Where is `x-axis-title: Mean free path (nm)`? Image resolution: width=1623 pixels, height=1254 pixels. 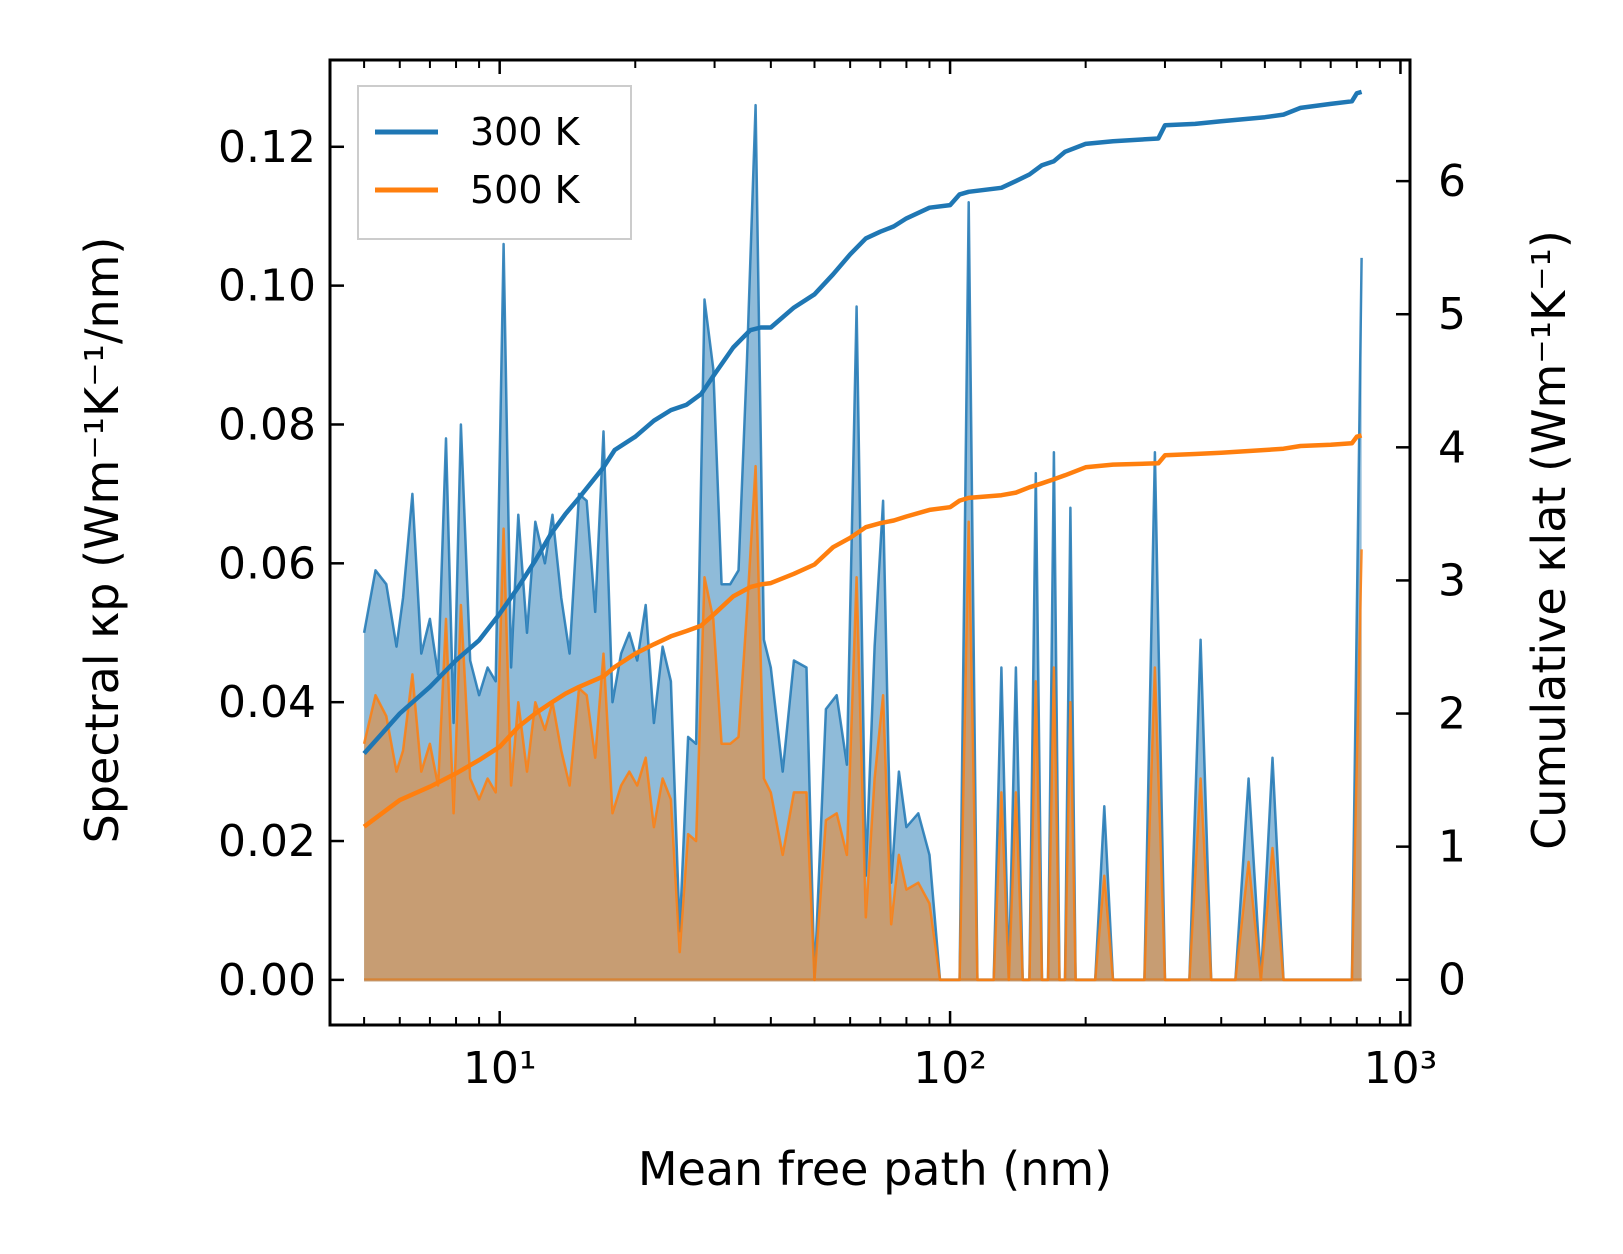 x-axis-title: Mean free path (nm) is located at coordinates (875, 1169).